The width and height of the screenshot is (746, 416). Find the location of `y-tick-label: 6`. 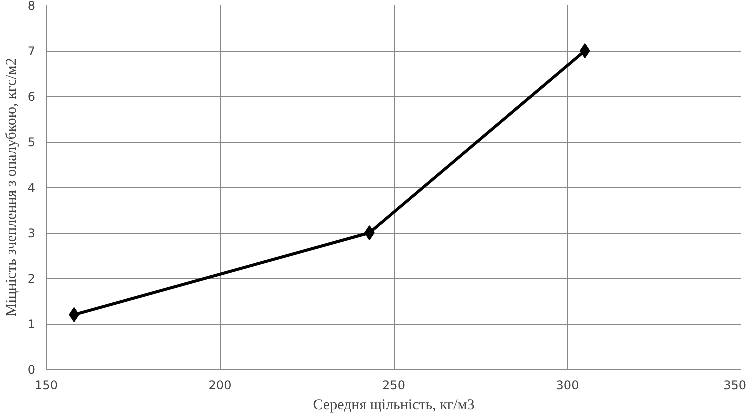

y-tick-label: 6 is located at coordinates (32, 97).